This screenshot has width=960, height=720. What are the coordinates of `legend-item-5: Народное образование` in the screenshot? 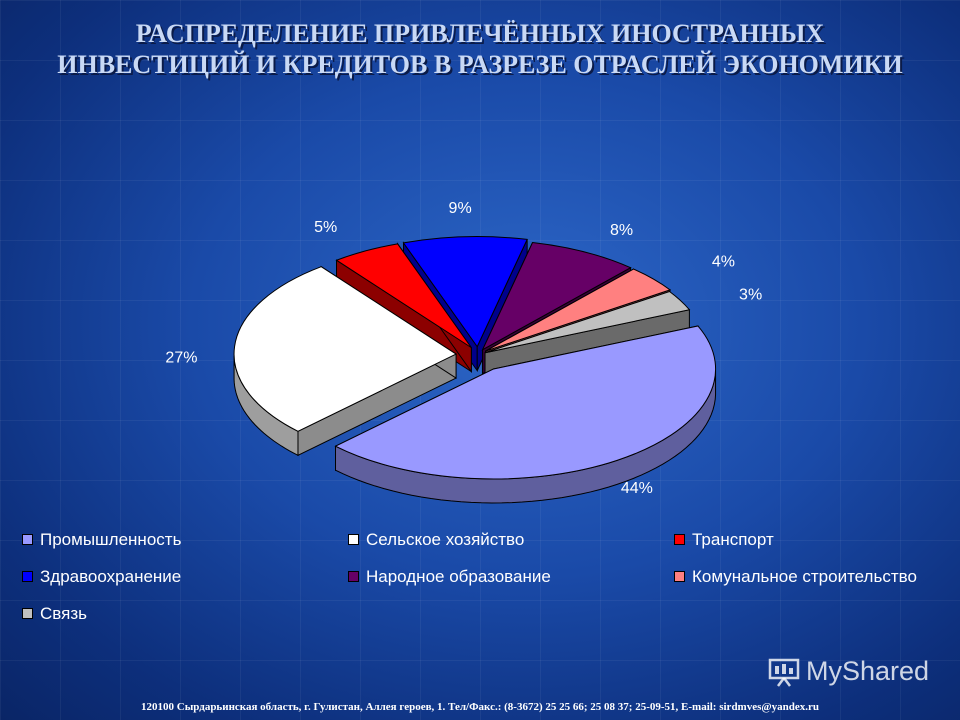 It's located at (511, 576).